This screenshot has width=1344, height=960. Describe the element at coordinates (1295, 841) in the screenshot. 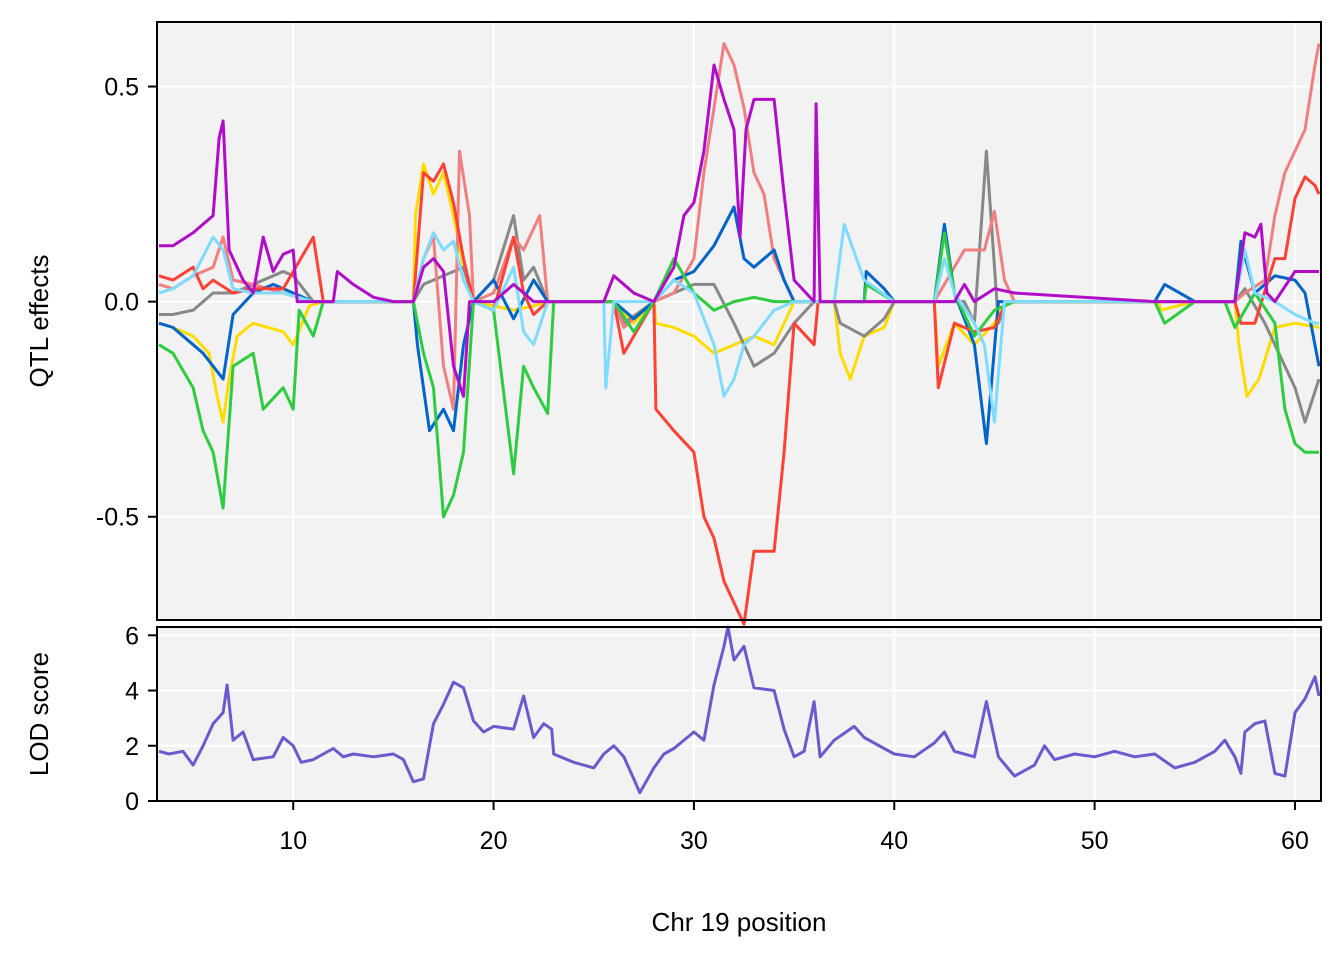

I see `lod-x-tick-label: 60` at that location.